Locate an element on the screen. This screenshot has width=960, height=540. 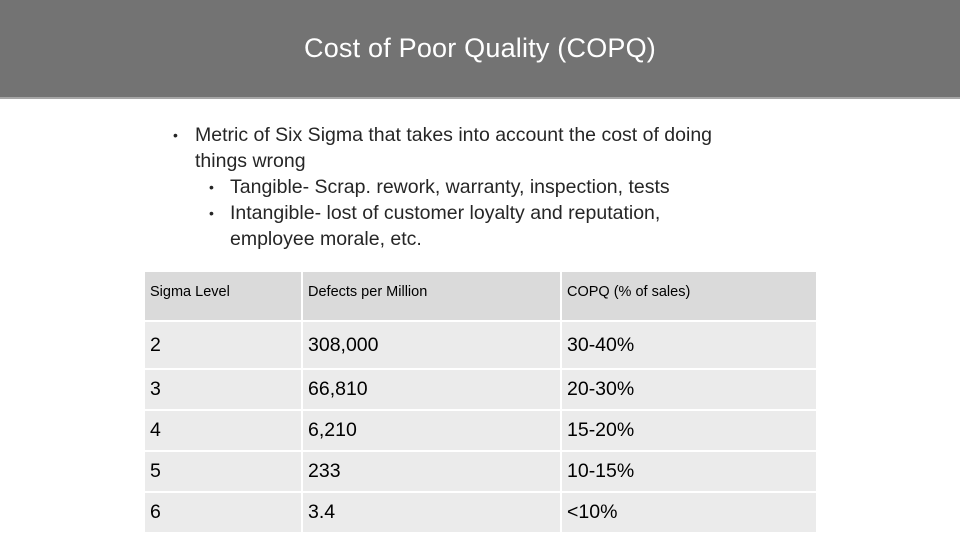
header-copq: COPQ (% of sales) is located at coordinates (688, 297).